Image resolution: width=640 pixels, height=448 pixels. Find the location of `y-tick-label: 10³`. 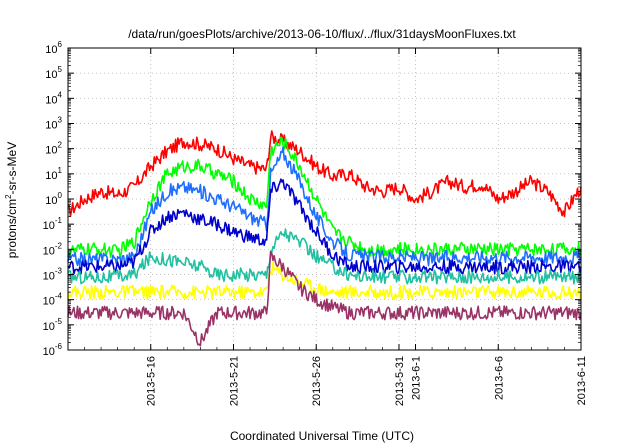

y-tick-label: 10³ is located at coordinates (53, 124).